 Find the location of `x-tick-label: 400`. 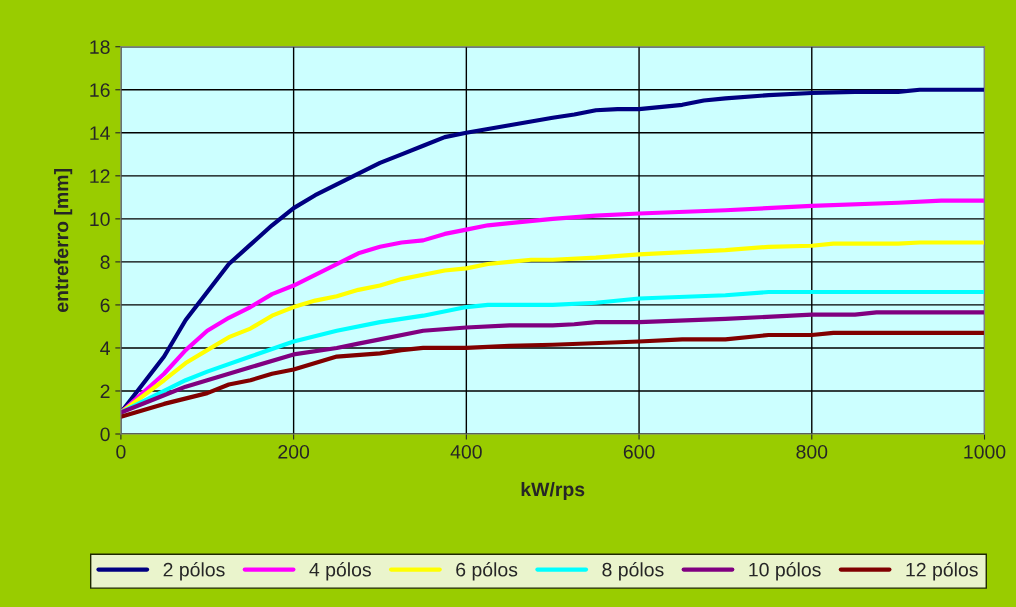

x-tick-label: 400 is located at coordinates (466, 451).